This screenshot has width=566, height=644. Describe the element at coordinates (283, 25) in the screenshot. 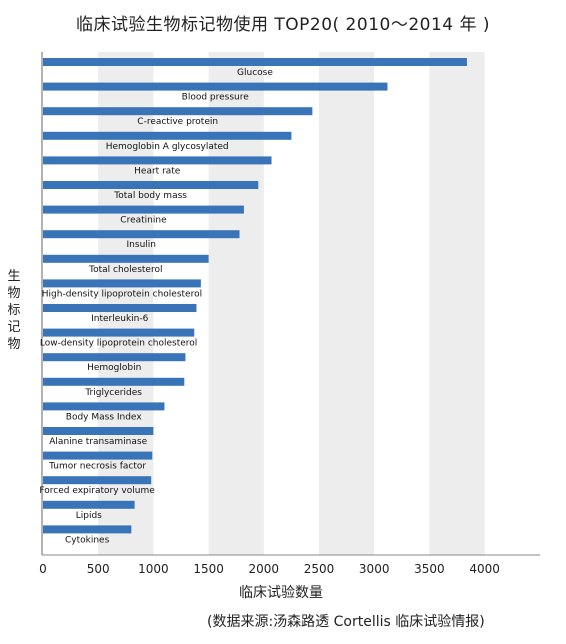

I see `chart-title: 临床试验生物标记物使用 TOP20( 2010～2014 年 )` at that location.